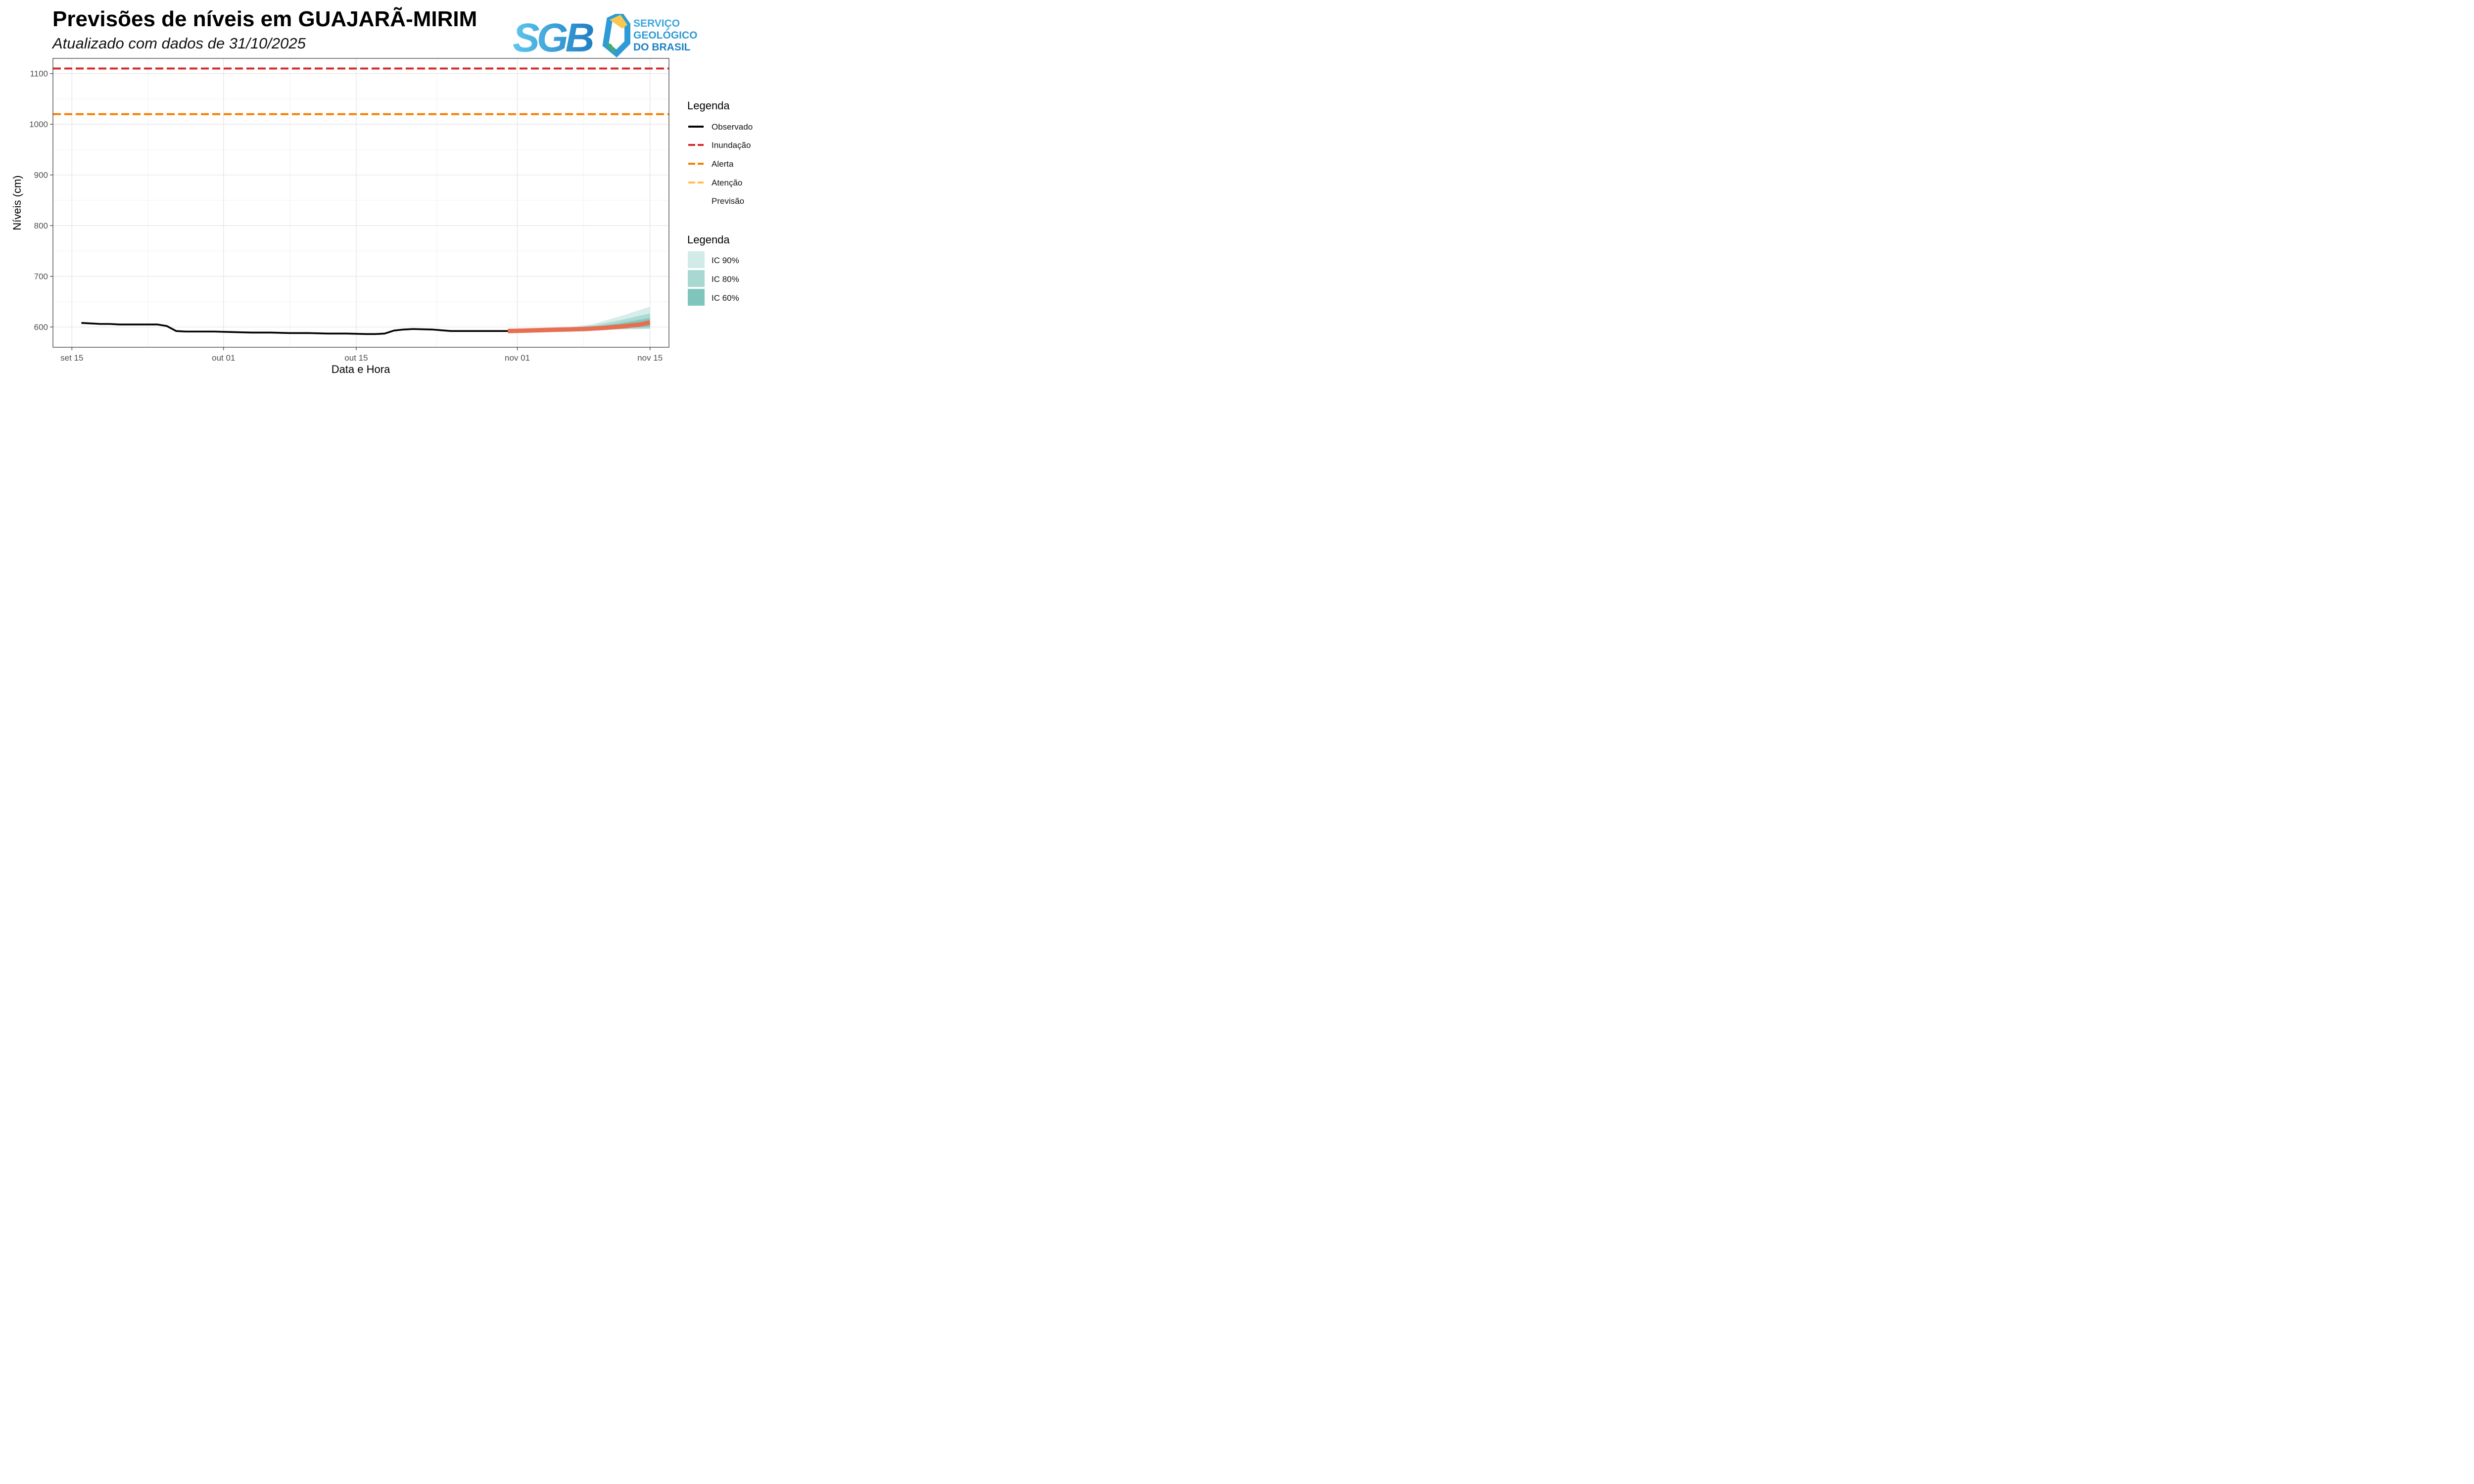 The height and width of the screenshot is (1484, 2474). Describe the element at coordinates (708, 239) in the screenshot. I see `legend-bands-title: Legenda` at that location.